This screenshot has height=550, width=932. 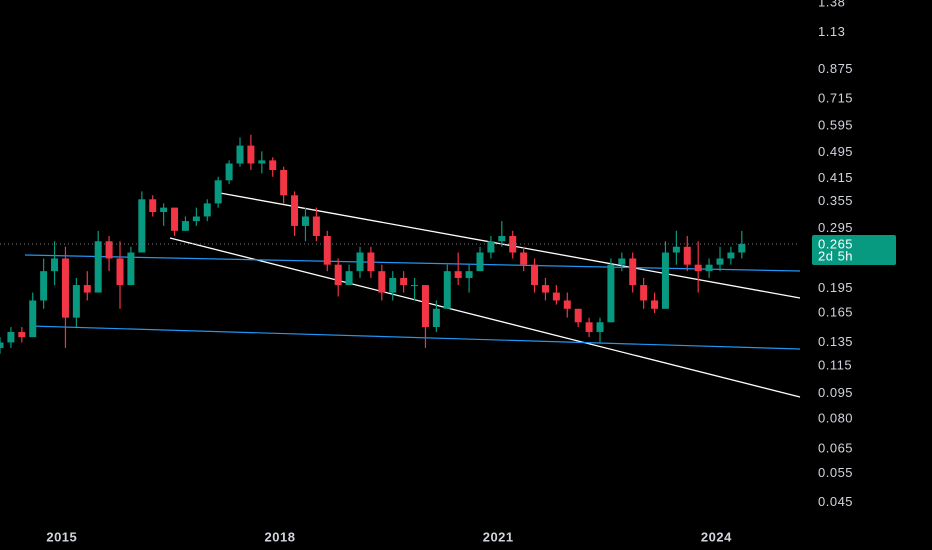 I want to click on y-tick-label: 1.38, so click(x=831, y=5).